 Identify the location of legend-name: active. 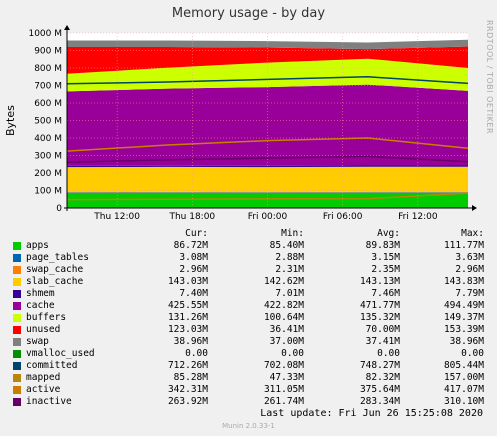
(43, 389).